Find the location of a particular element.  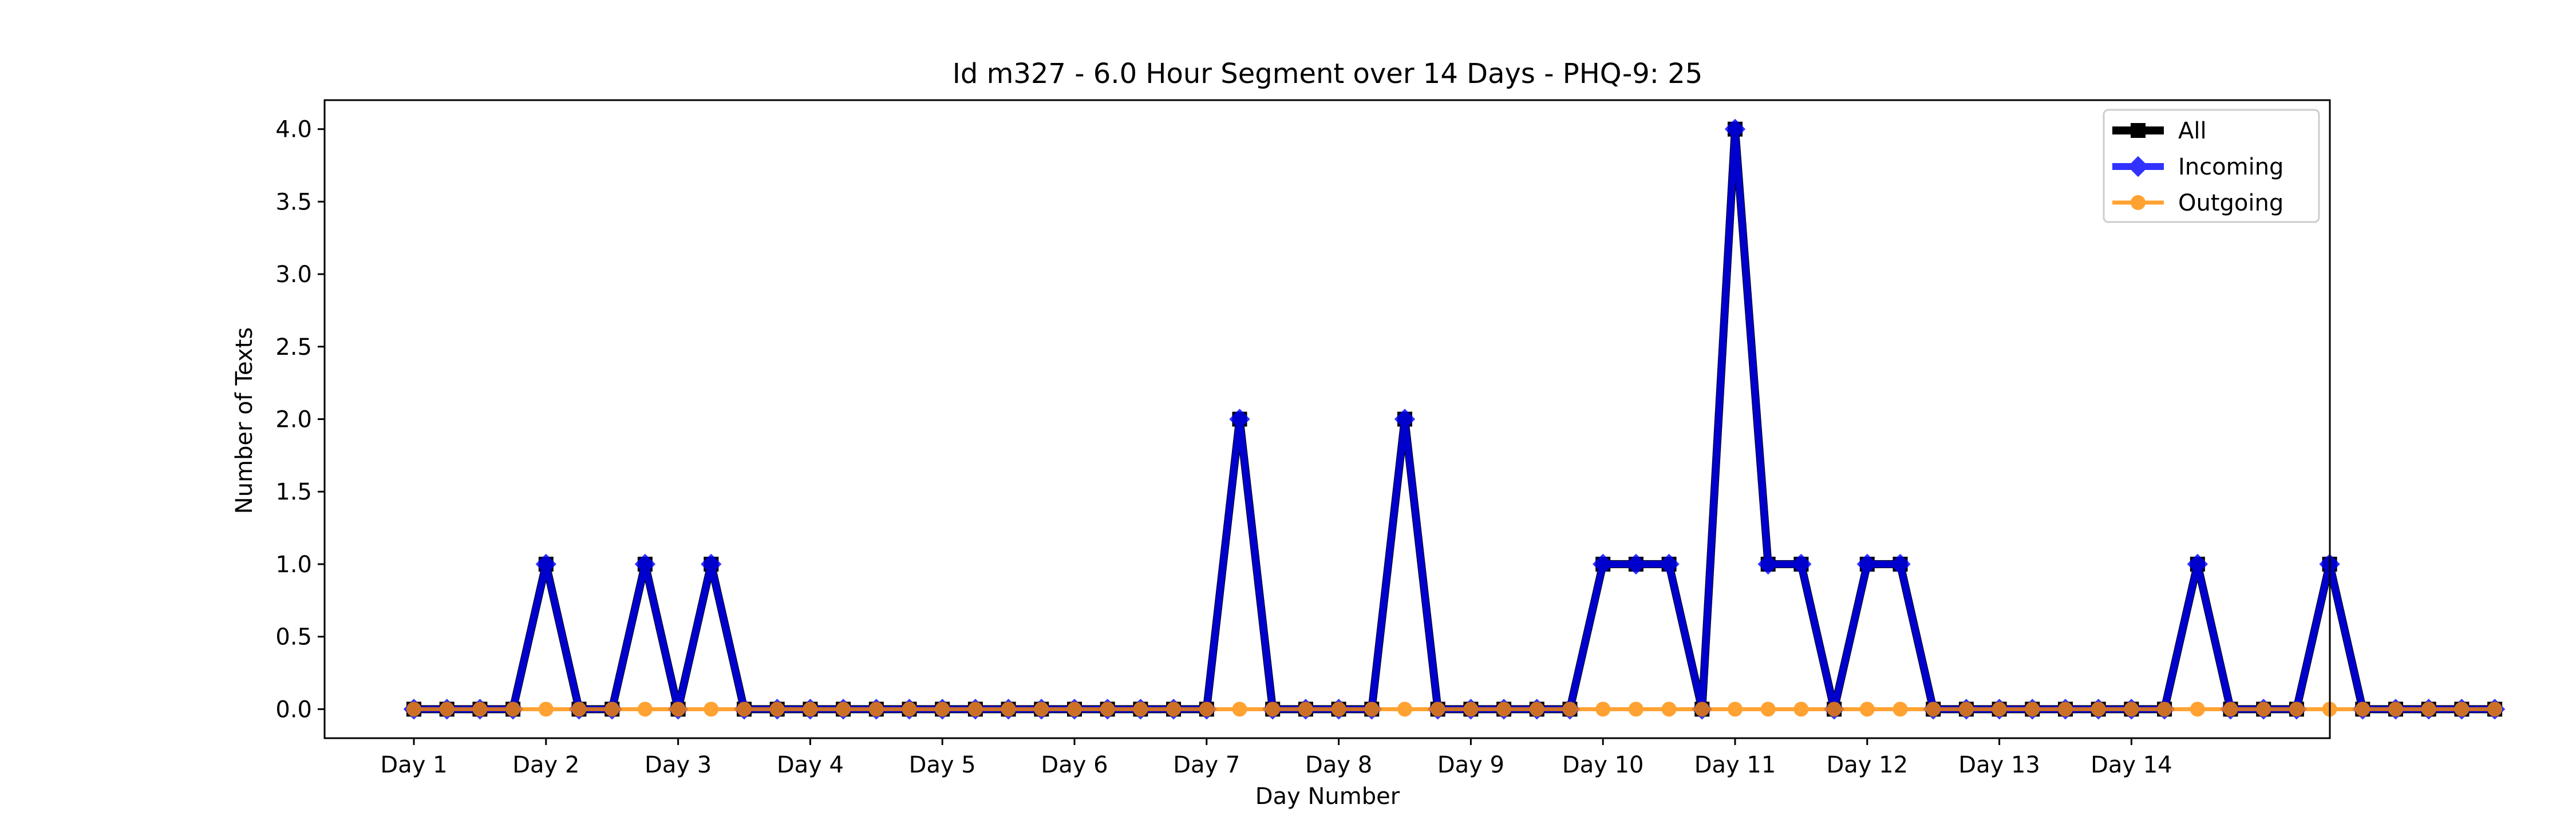

x-tick-label: Day 14 is located at coordinates (2131, 765).